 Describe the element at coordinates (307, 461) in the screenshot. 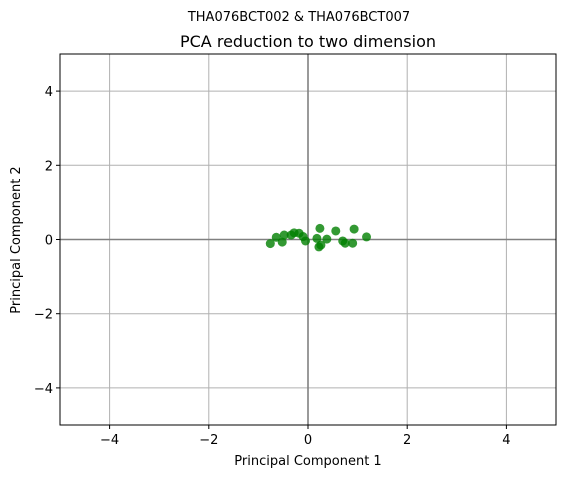

I see `x-axis-label: Principal Component 1` at that location.